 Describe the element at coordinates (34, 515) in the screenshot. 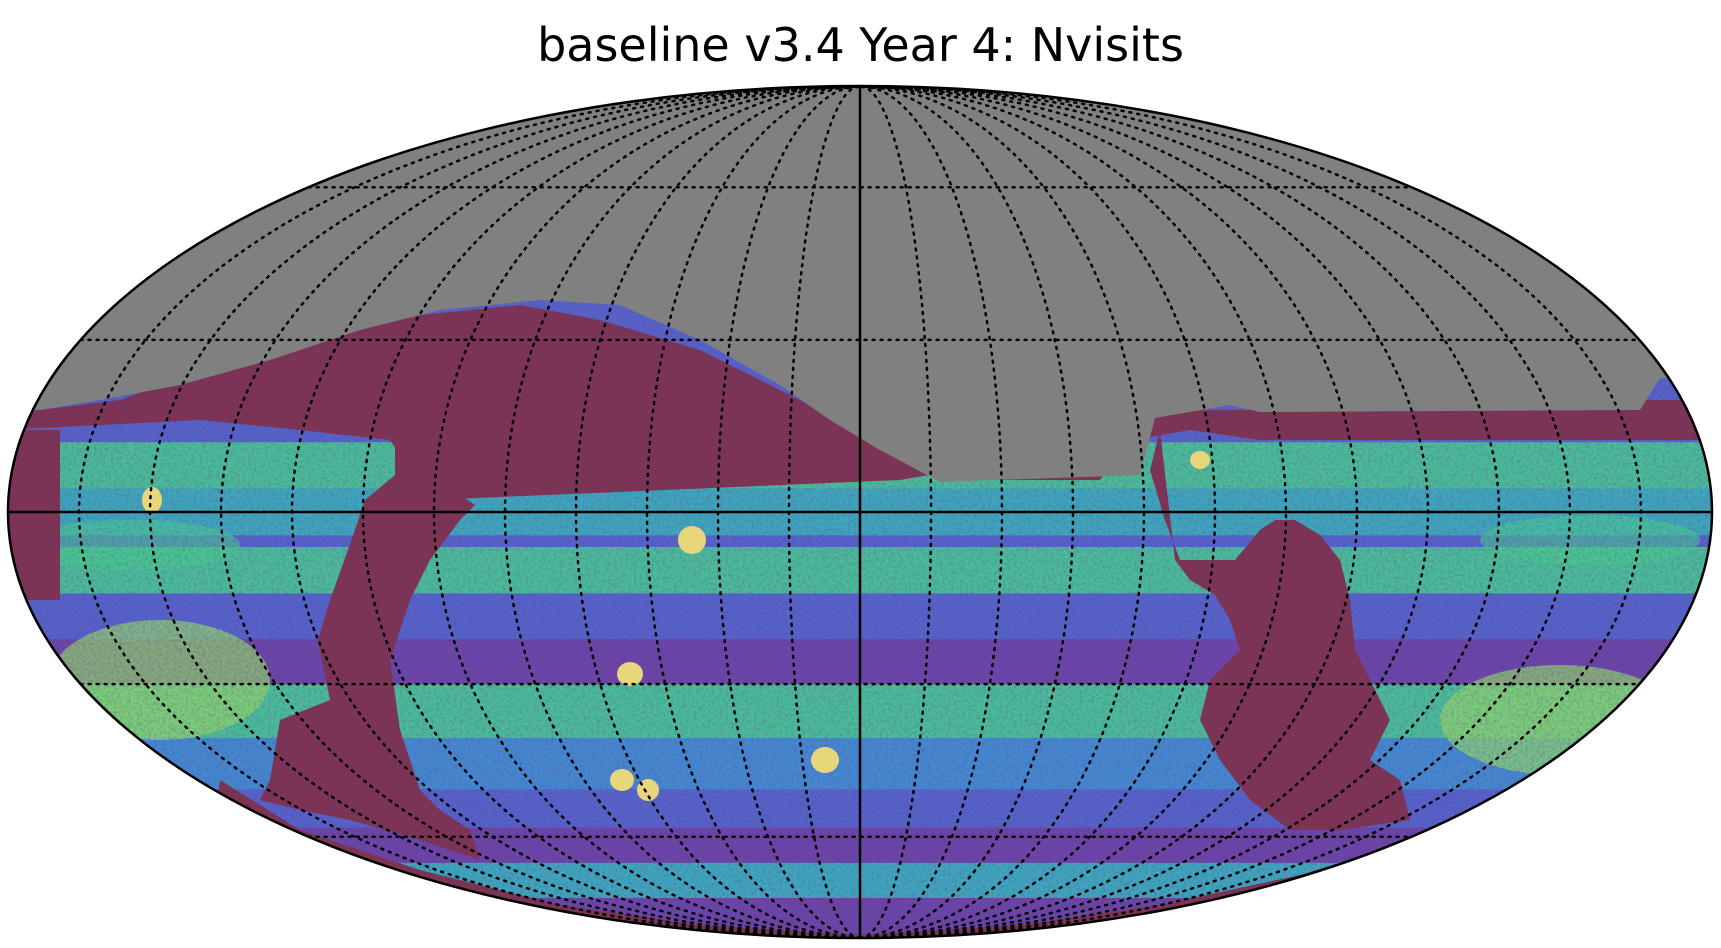

I see `low-coverage-left-limb` at that location.